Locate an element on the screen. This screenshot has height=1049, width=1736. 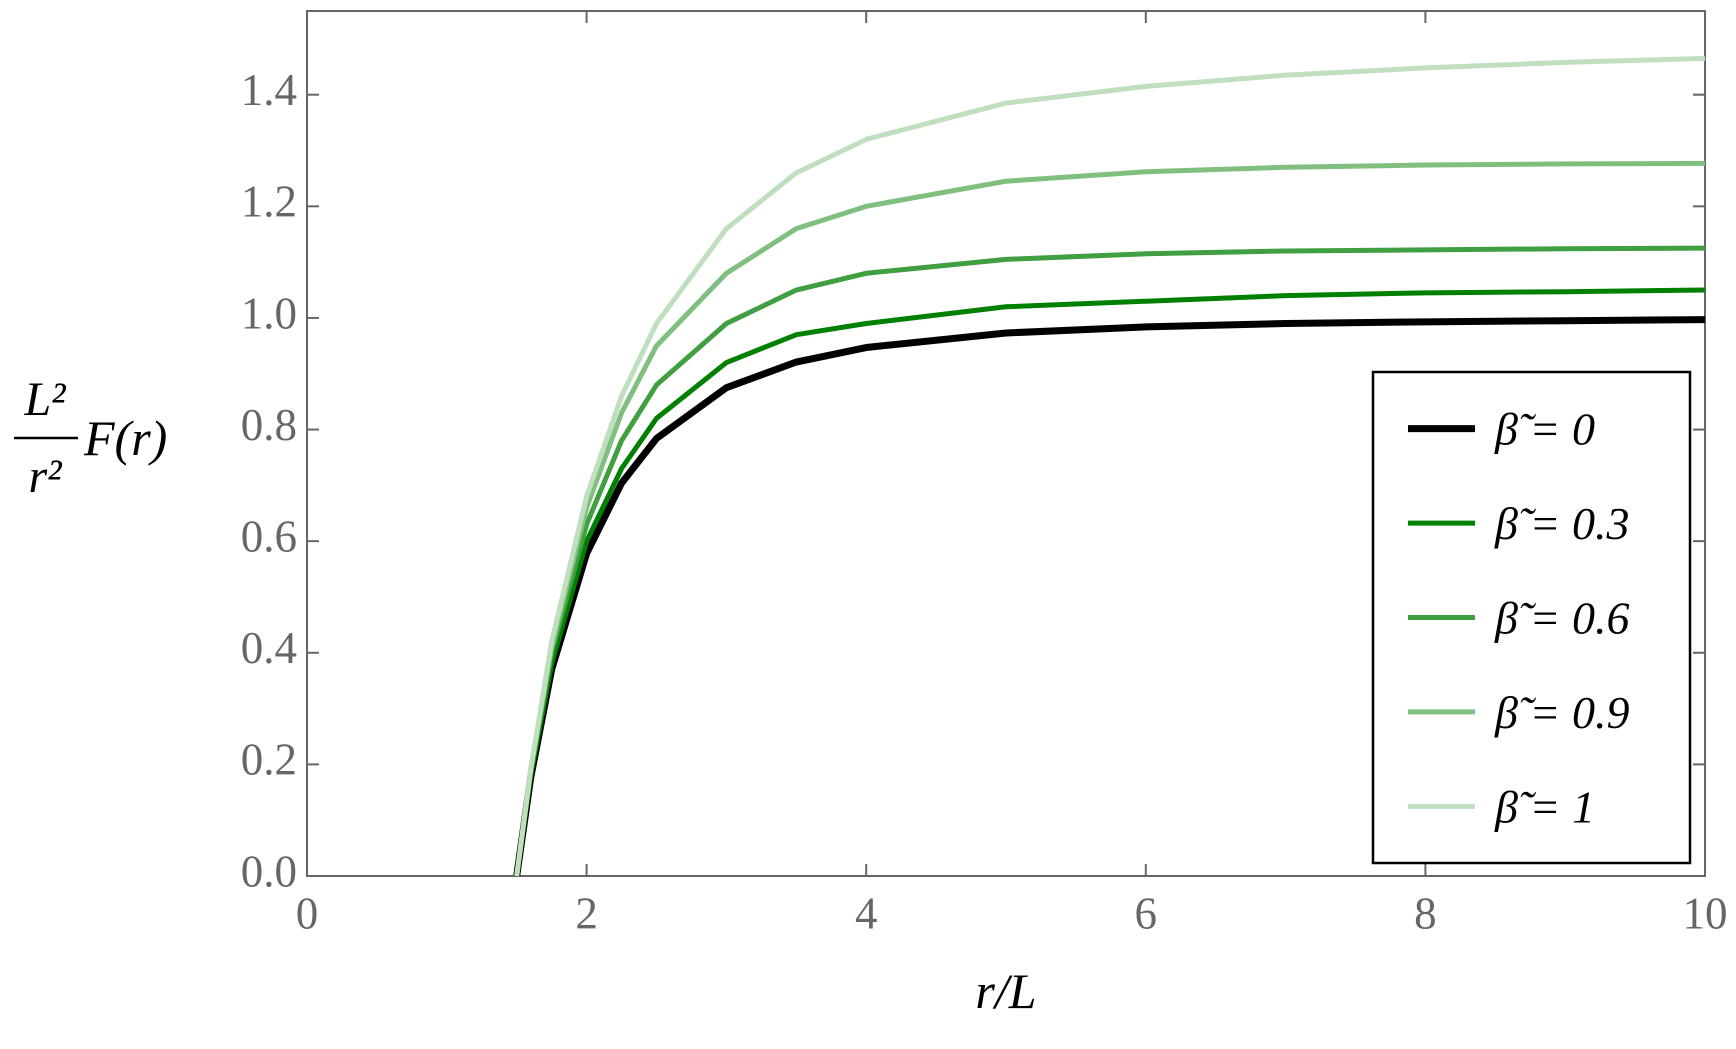
y-tick-label: 0.0 is located at coordinates (269, 871).